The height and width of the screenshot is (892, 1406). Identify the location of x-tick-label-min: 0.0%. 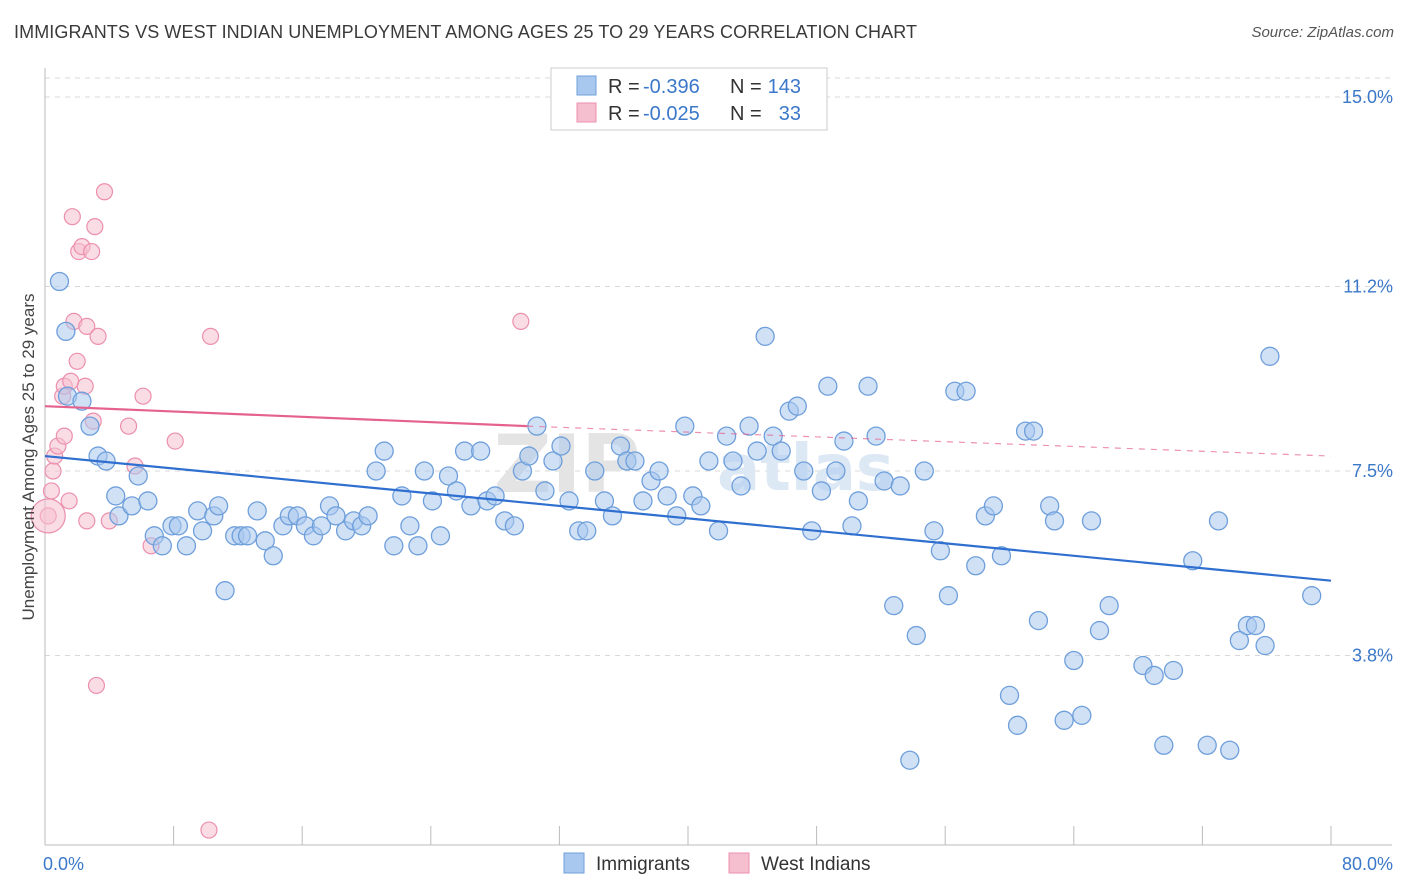
(63, 864).